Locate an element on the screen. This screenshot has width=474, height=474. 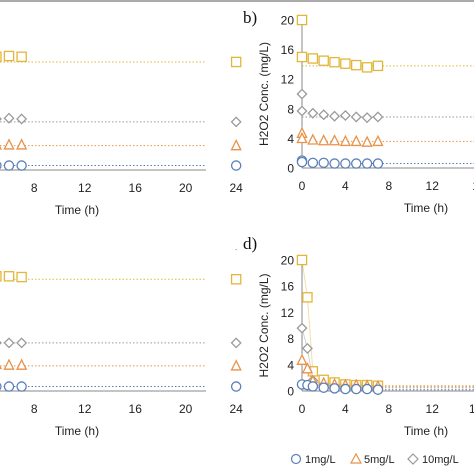
legend-label-5: 5mg/L is located at coordinates (379, 460).